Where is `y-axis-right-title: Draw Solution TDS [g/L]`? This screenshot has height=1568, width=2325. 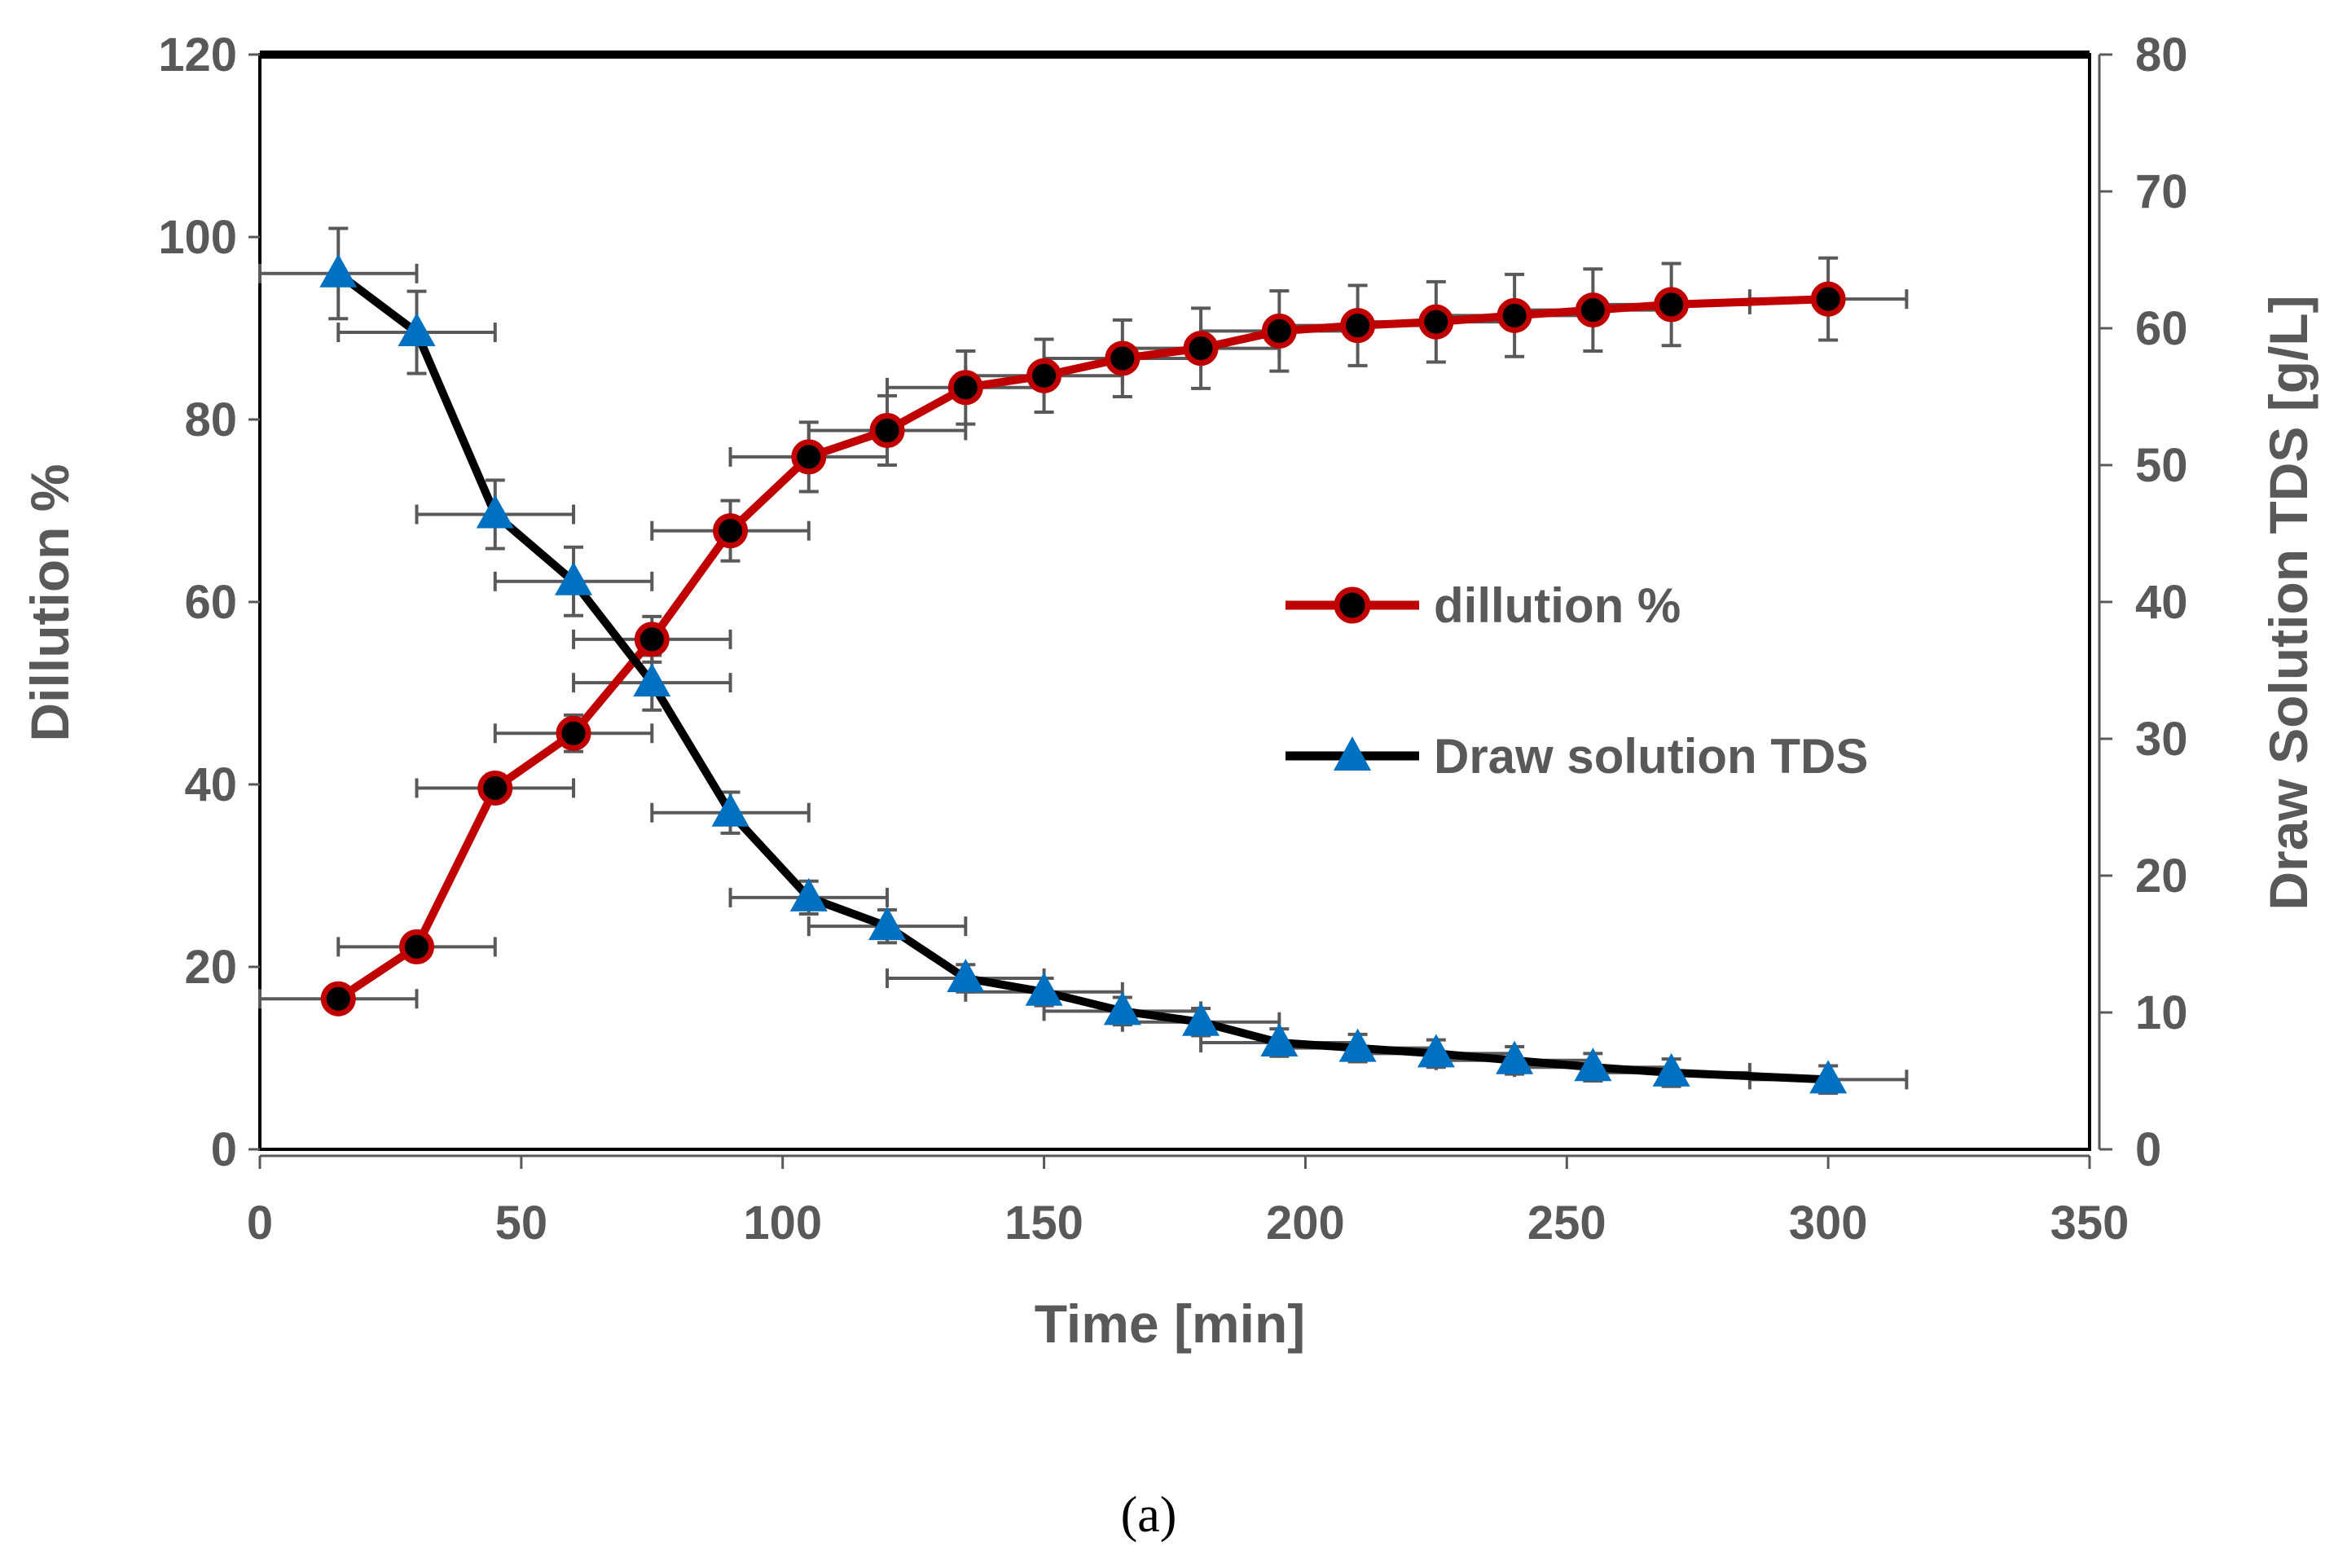
y-axis-right-title: Draw Solution TDS [g/L] is located at coordinates (2288, 602).